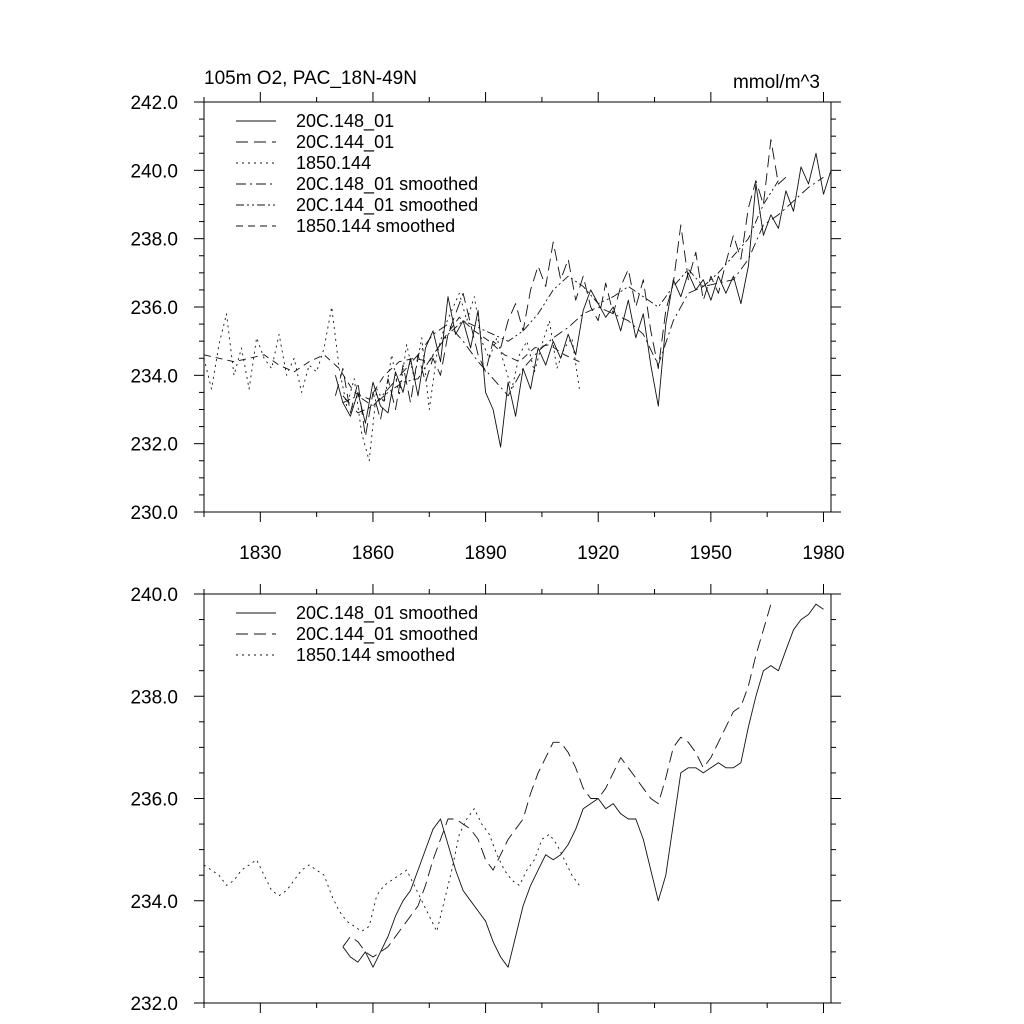  What do you see at coordinates (711, 553) in the screenshot?
I see `x-tick-label: 1950` at bounding box center [711, 553].